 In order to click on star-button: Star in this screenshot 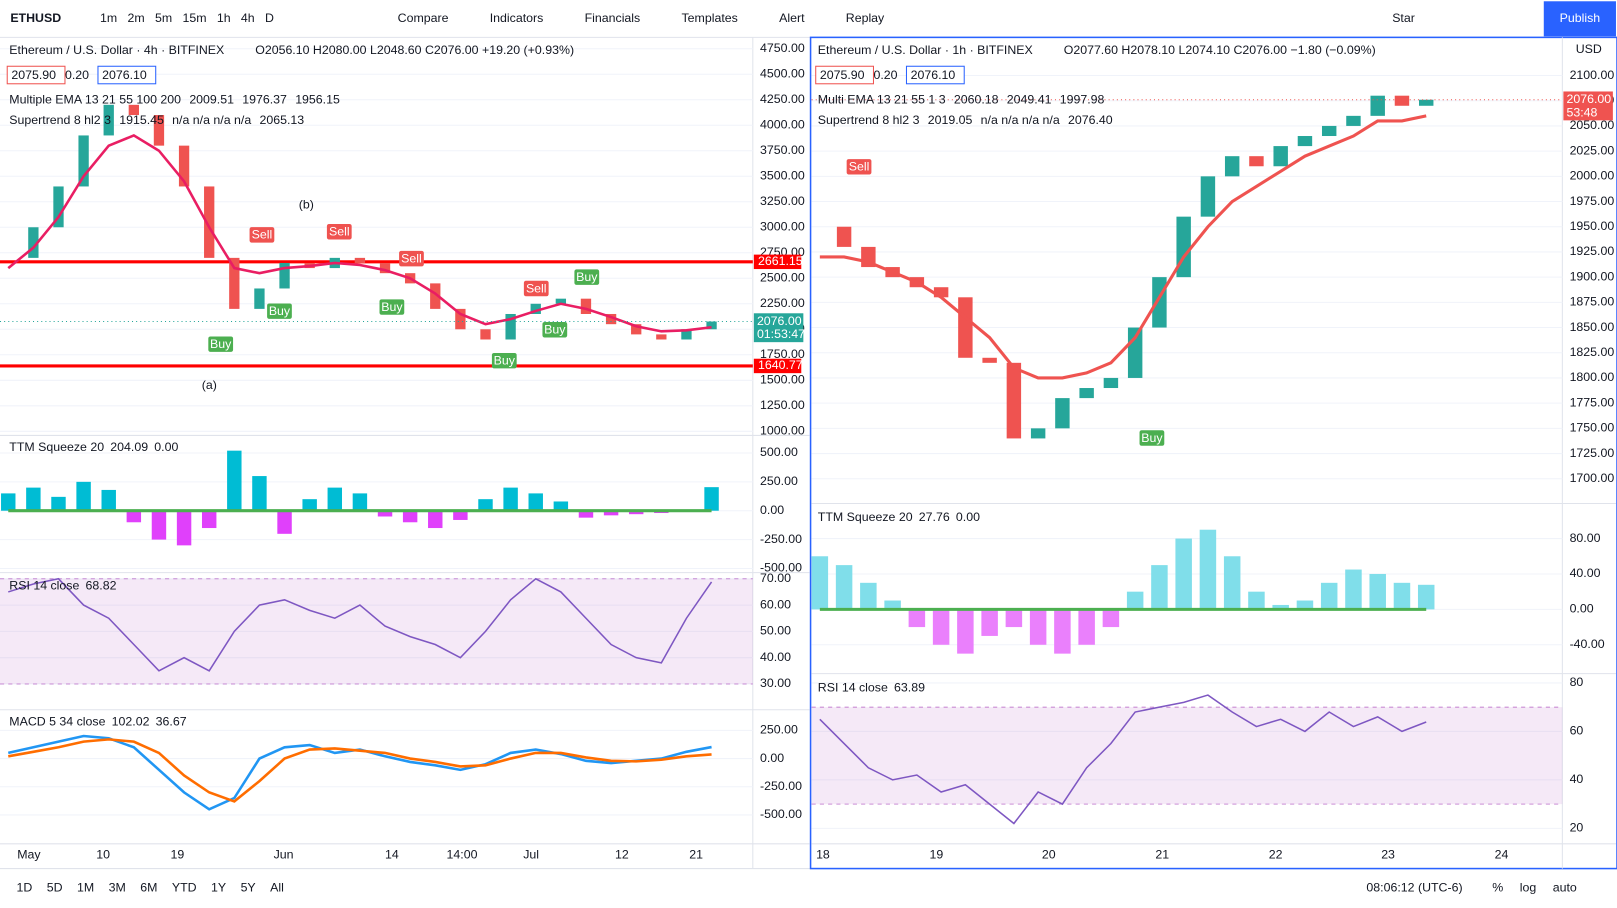, I will do `click(1403, 18)`.